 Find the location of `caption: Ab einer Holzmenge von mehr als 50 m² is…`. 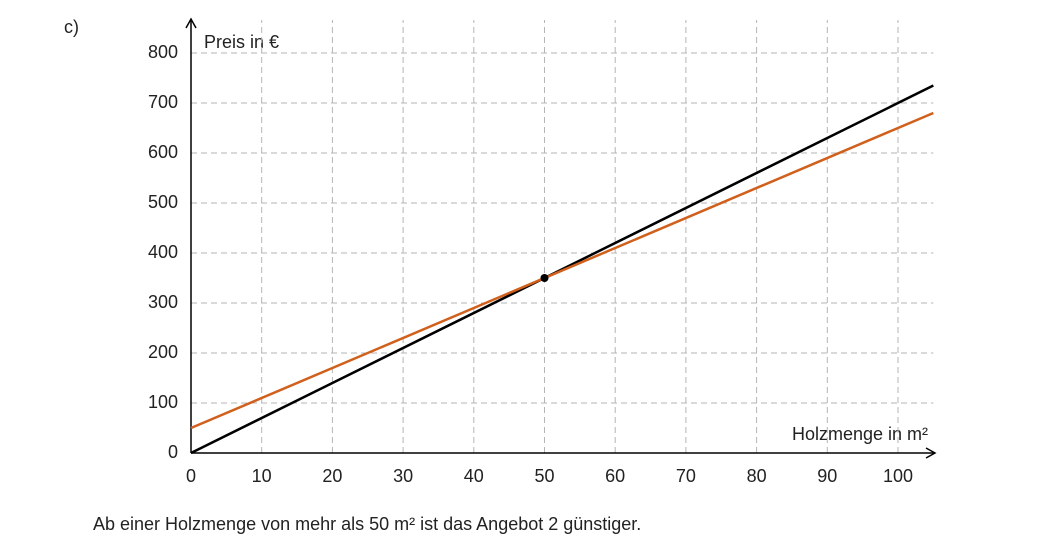

caption: Ab einer Holzmenge von mehr als 50 m² is… is located at coordinates (367, 524).